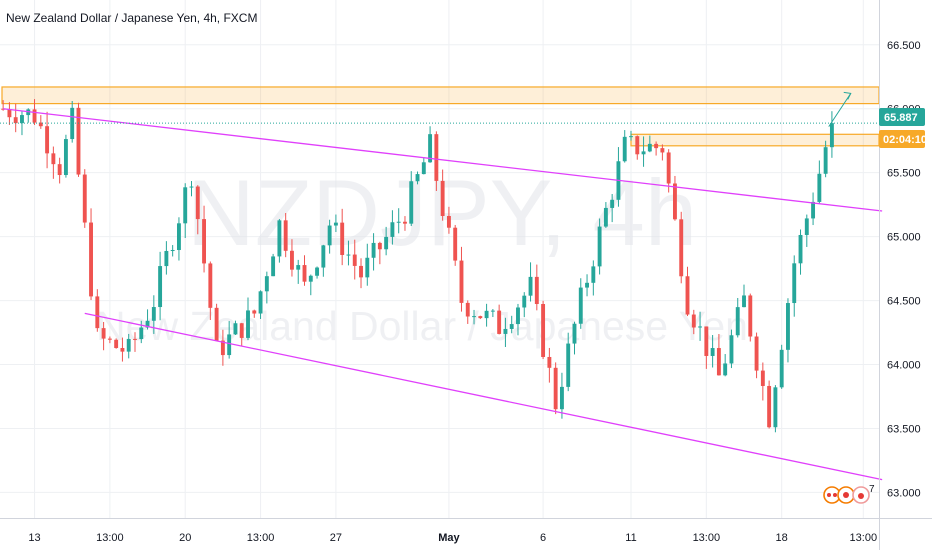  I want to click on zones, so click(440, 116).